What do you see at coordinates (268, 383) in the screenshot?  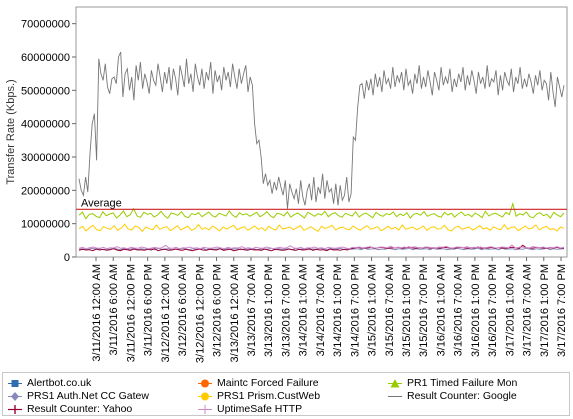 I see `legend-label: Maintc Forced Failure` at bounding box center [268, 383].